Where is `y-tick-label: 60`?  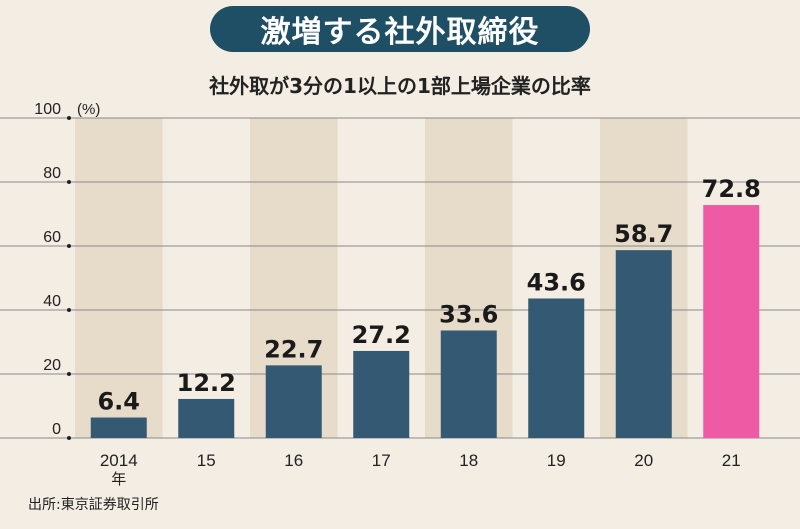
y-tick-label: 60 is located at coordinates (52, 237).